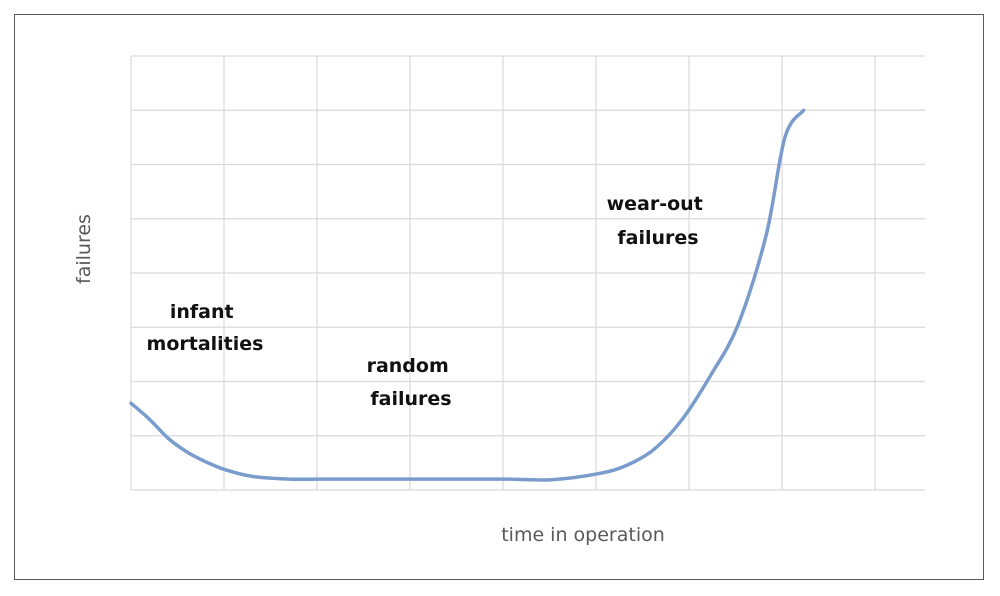  I want to click on annotation-line: random, so click(408, 366).